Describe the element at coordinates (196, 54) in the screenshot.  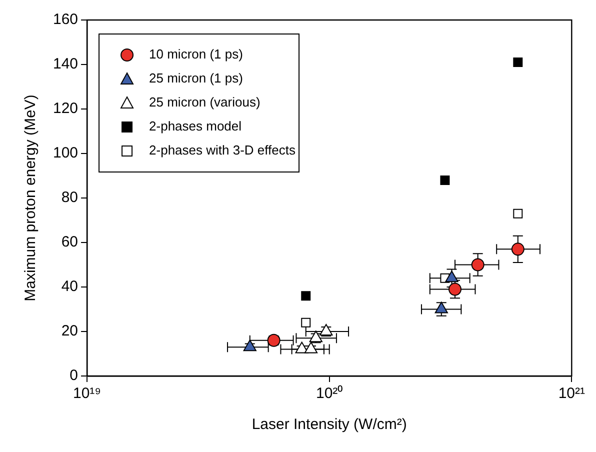
I see `legend-label: 10 micron (1 ps)` at that location.